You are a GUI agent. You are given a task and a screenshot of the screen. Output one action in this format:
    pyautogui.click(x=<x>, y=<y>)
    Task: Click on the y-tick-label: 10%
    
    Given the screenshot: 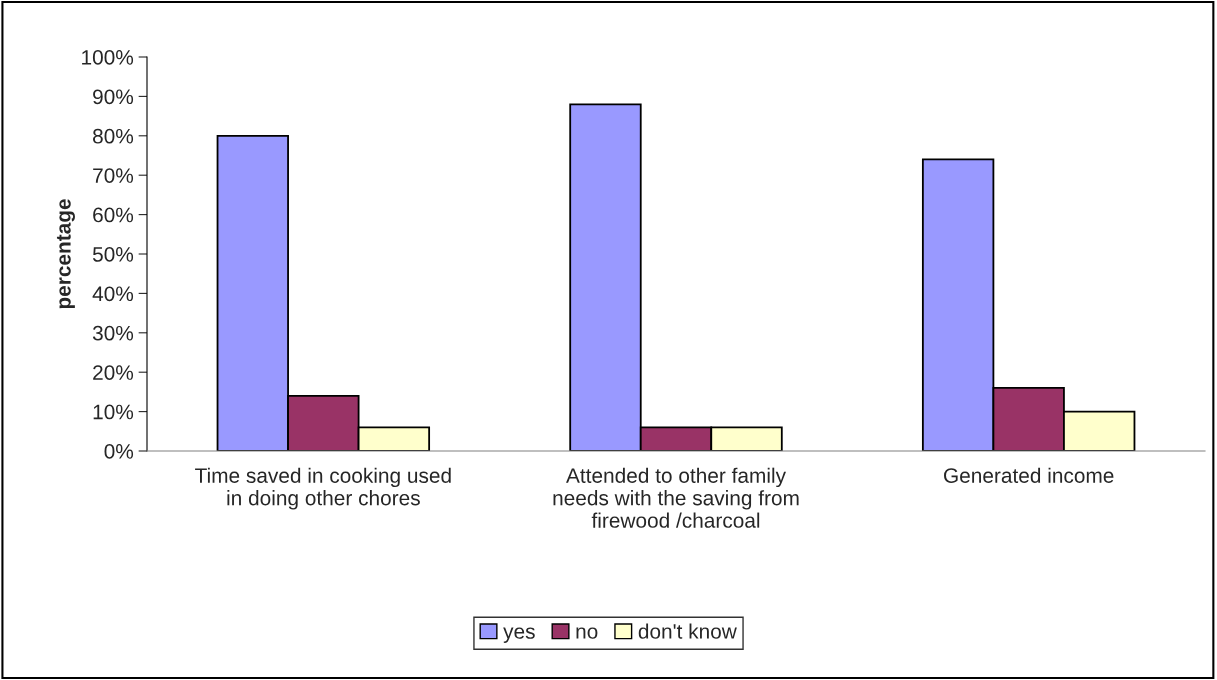 What is the action you would take?
    pyautogui.click(x=113, y=412)
    